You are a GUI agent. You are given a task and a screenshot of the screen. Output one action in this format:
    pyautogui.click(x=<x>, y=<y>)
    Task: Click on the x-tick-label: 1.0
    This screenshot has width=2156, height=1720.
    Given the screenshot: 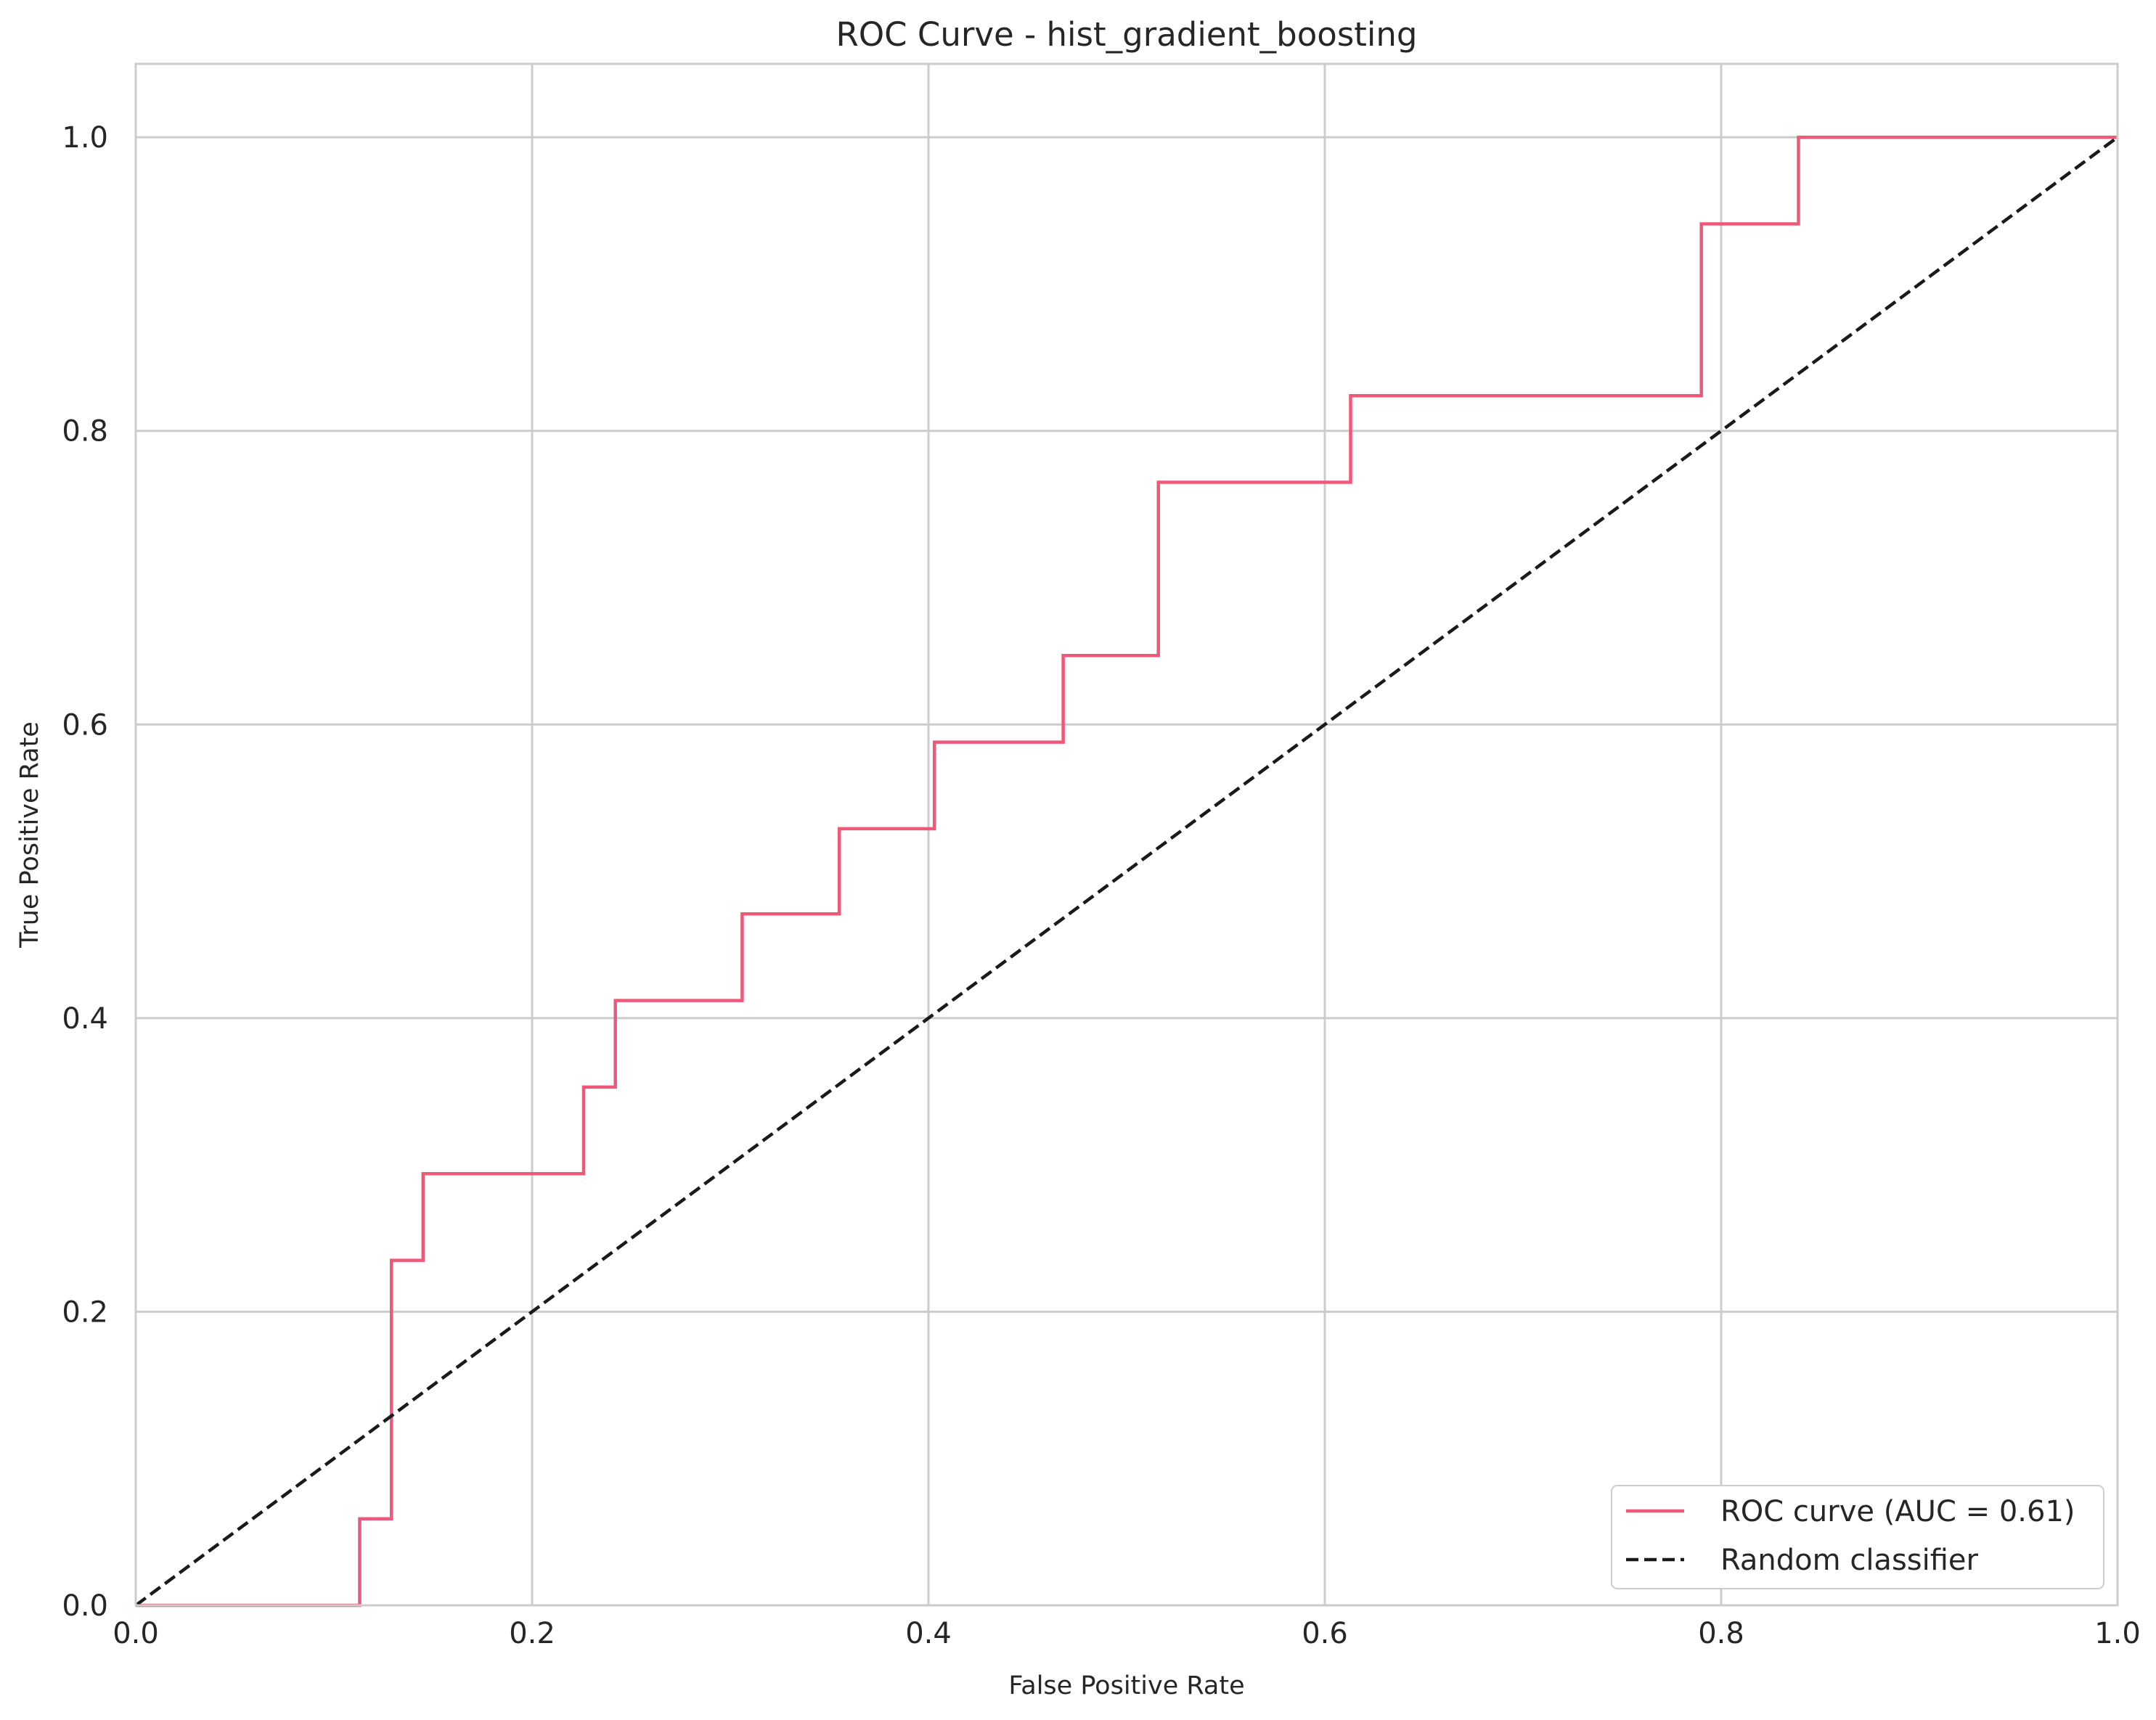 What is the action you would take?
    pyautogui.click(x=2117, y=1633)
    